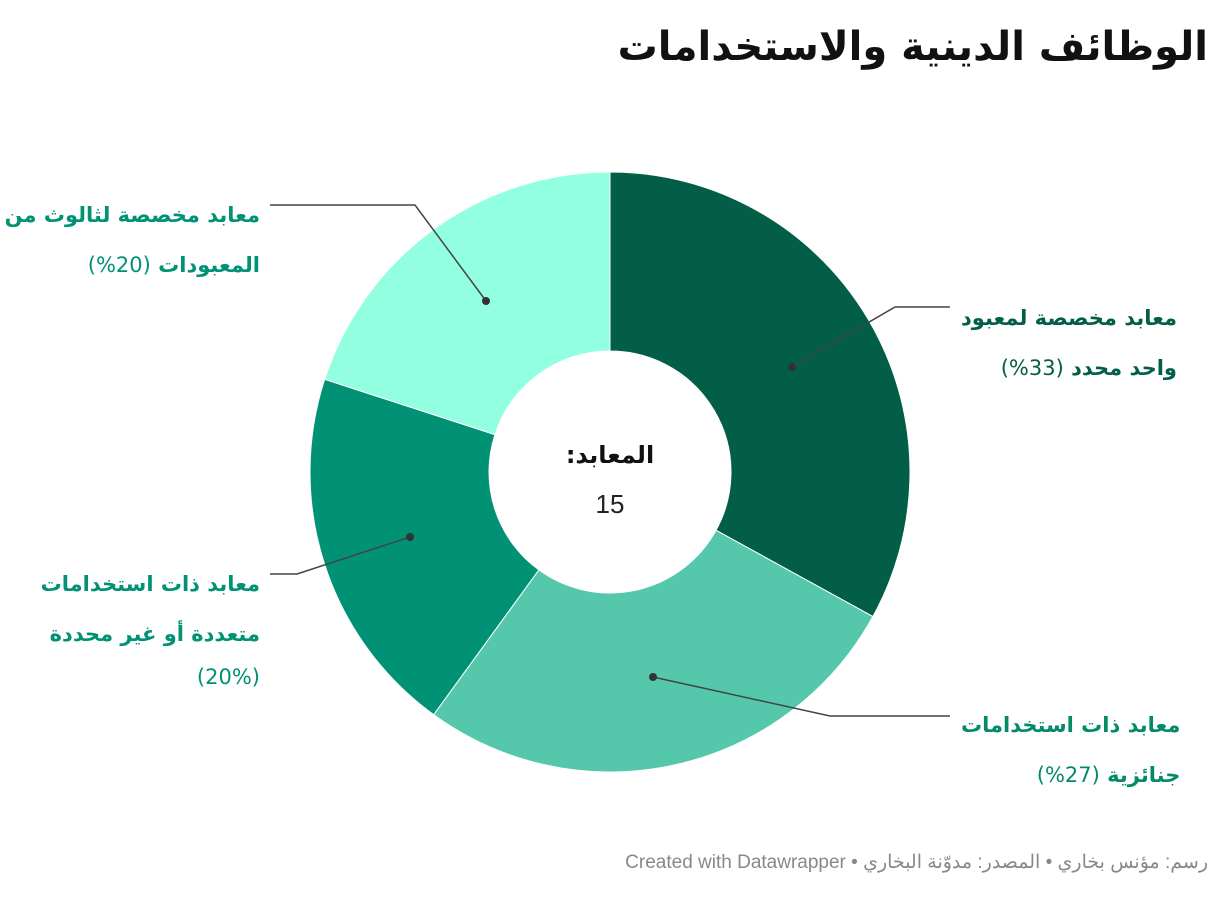 Image resolution: width=1220 pixels, height=898 pixels. I want to click on center-label: المعابد:, so click(610, 455).